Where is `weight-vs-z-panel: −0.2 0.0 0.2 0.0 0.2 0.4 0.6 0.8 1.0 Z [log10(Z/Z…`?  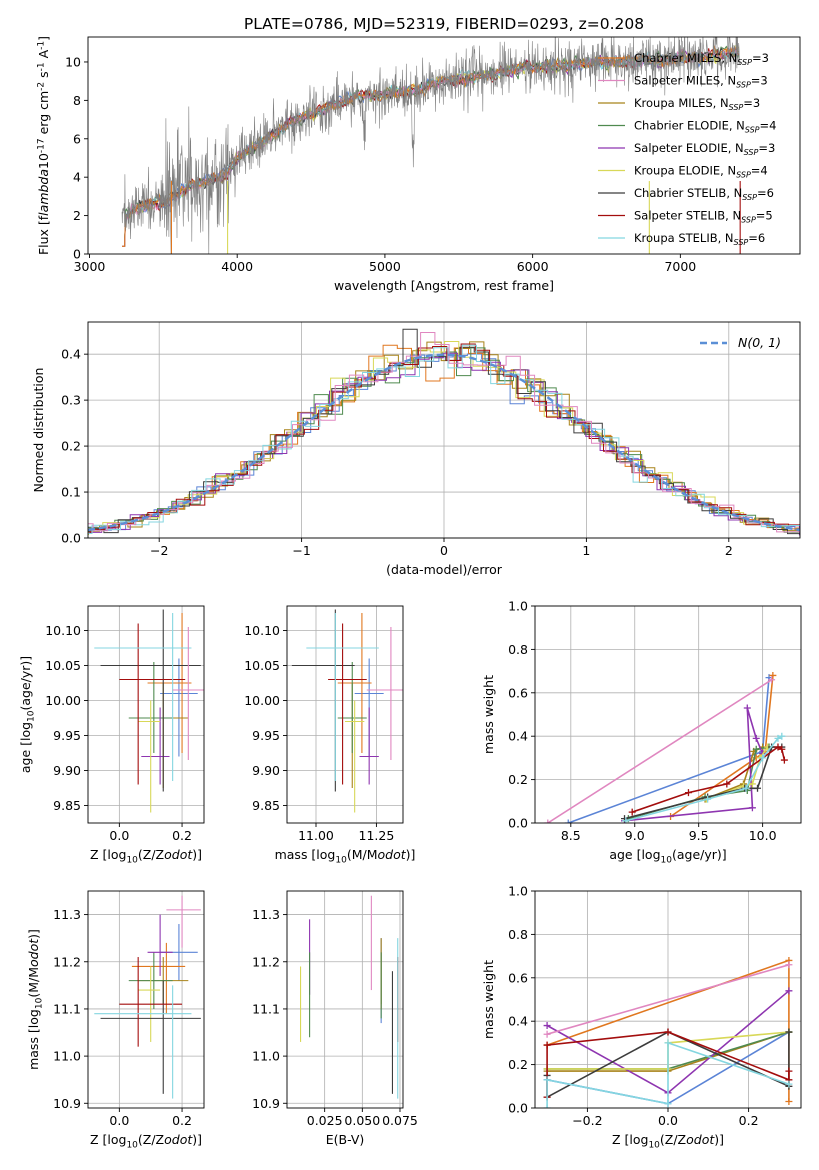
weight-vs-z-panel: −0.2 0.0 0.2 0.0 0.2 0.4 0.6 0.8 1.0 Z [log10(Z/Z… is located at coordinates (641, 1017).